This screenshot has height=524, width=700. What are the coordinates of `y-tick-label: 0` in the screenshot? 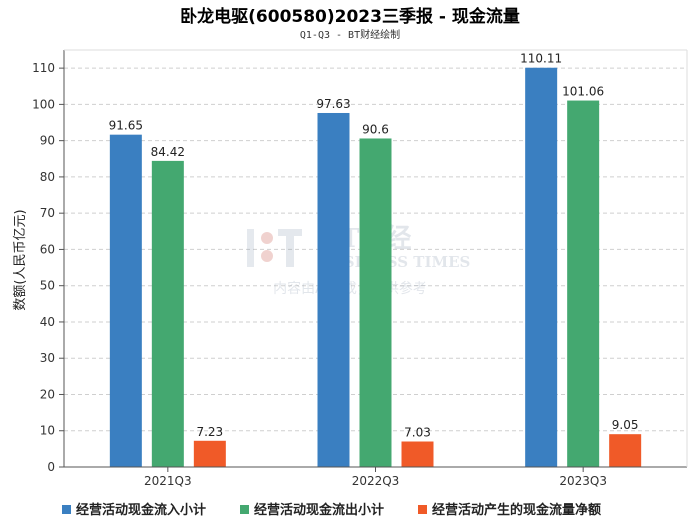 It's located at (51, 467).